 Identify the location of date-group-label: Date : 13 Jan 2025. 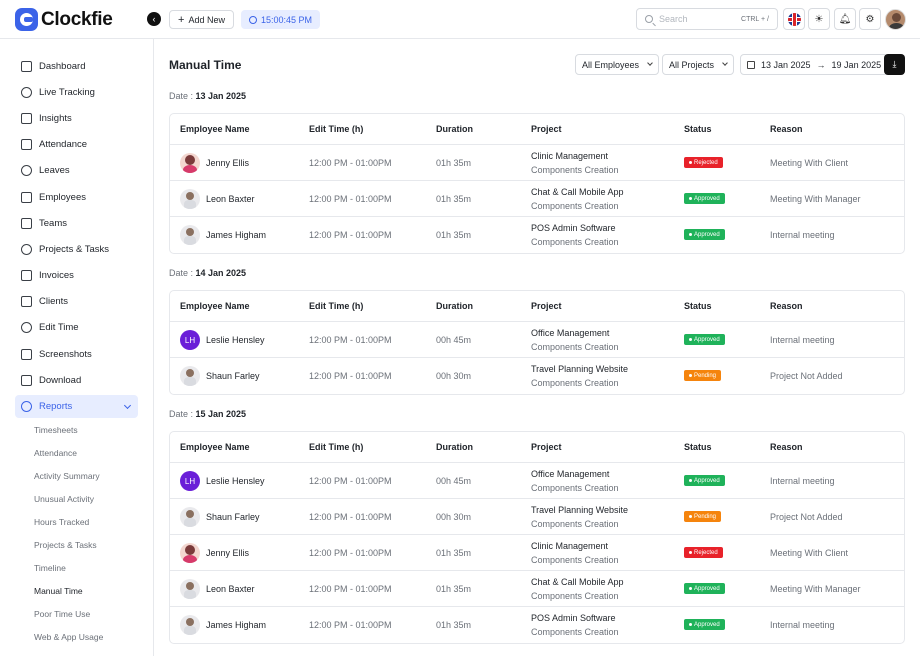
(207, 96).